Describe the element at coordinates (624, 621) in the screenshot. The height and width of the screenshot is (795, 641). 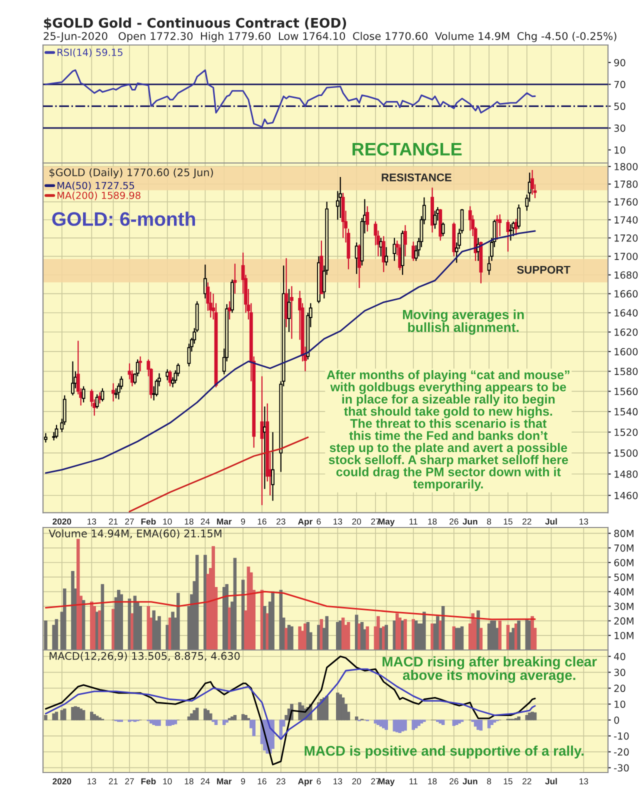
I see `y-tick-label: 20M` at that location.